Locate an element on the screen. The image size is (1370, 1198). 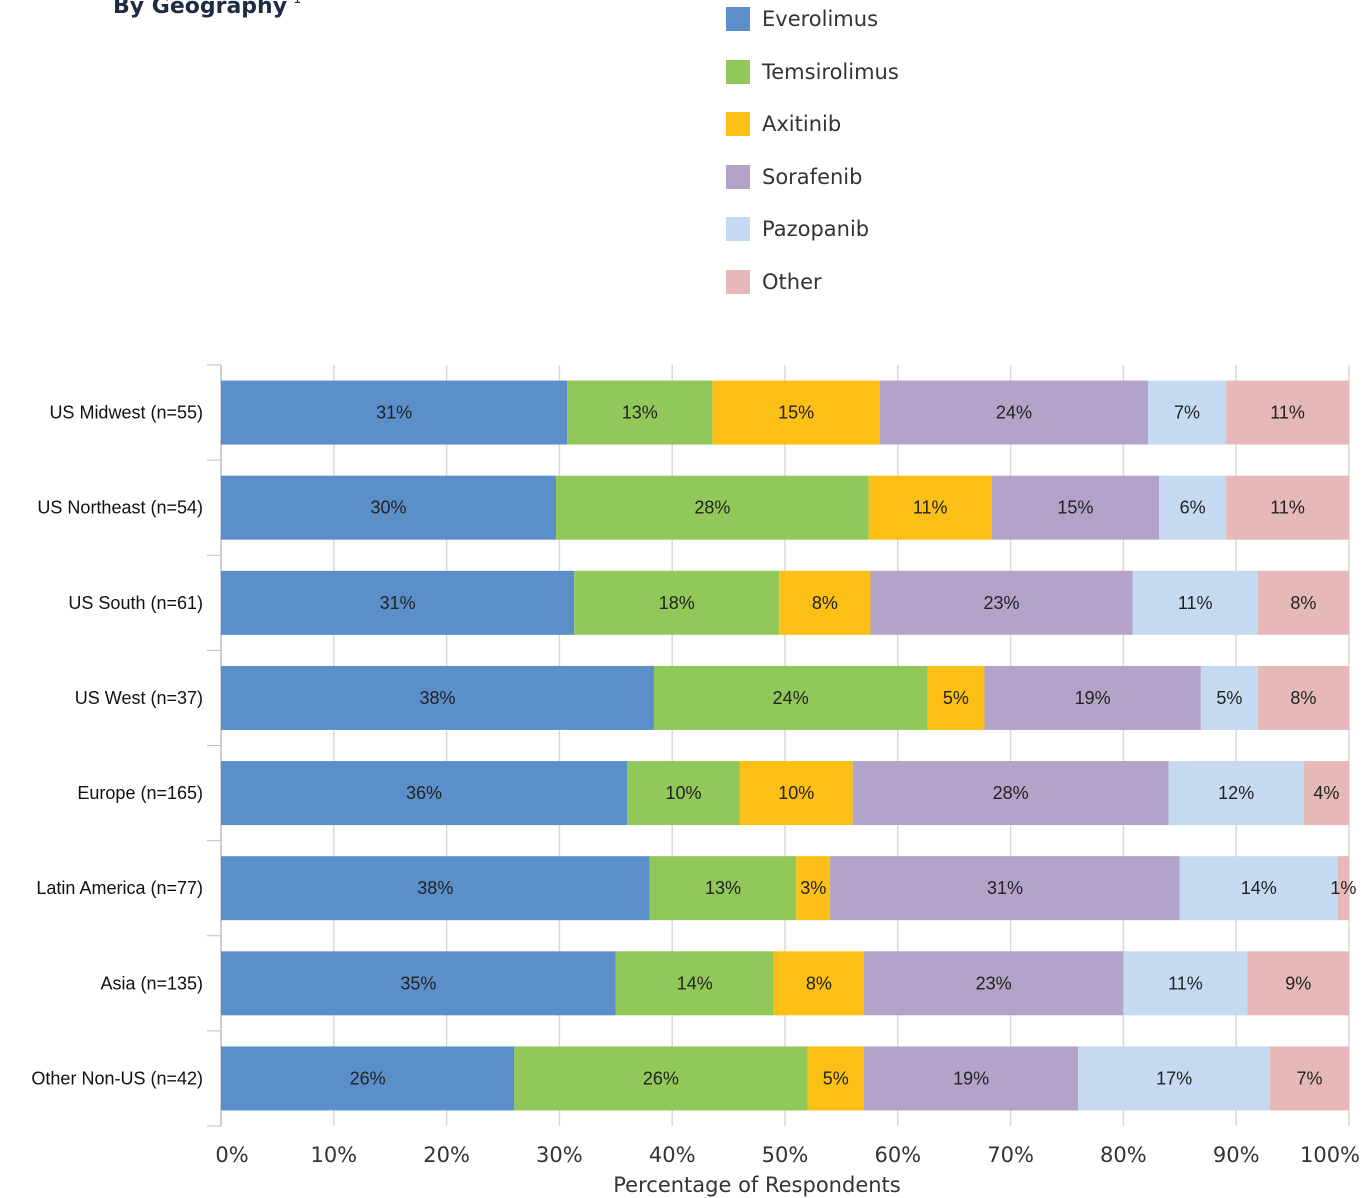
title-footnote: 1 is located at coordinates (297, 3).